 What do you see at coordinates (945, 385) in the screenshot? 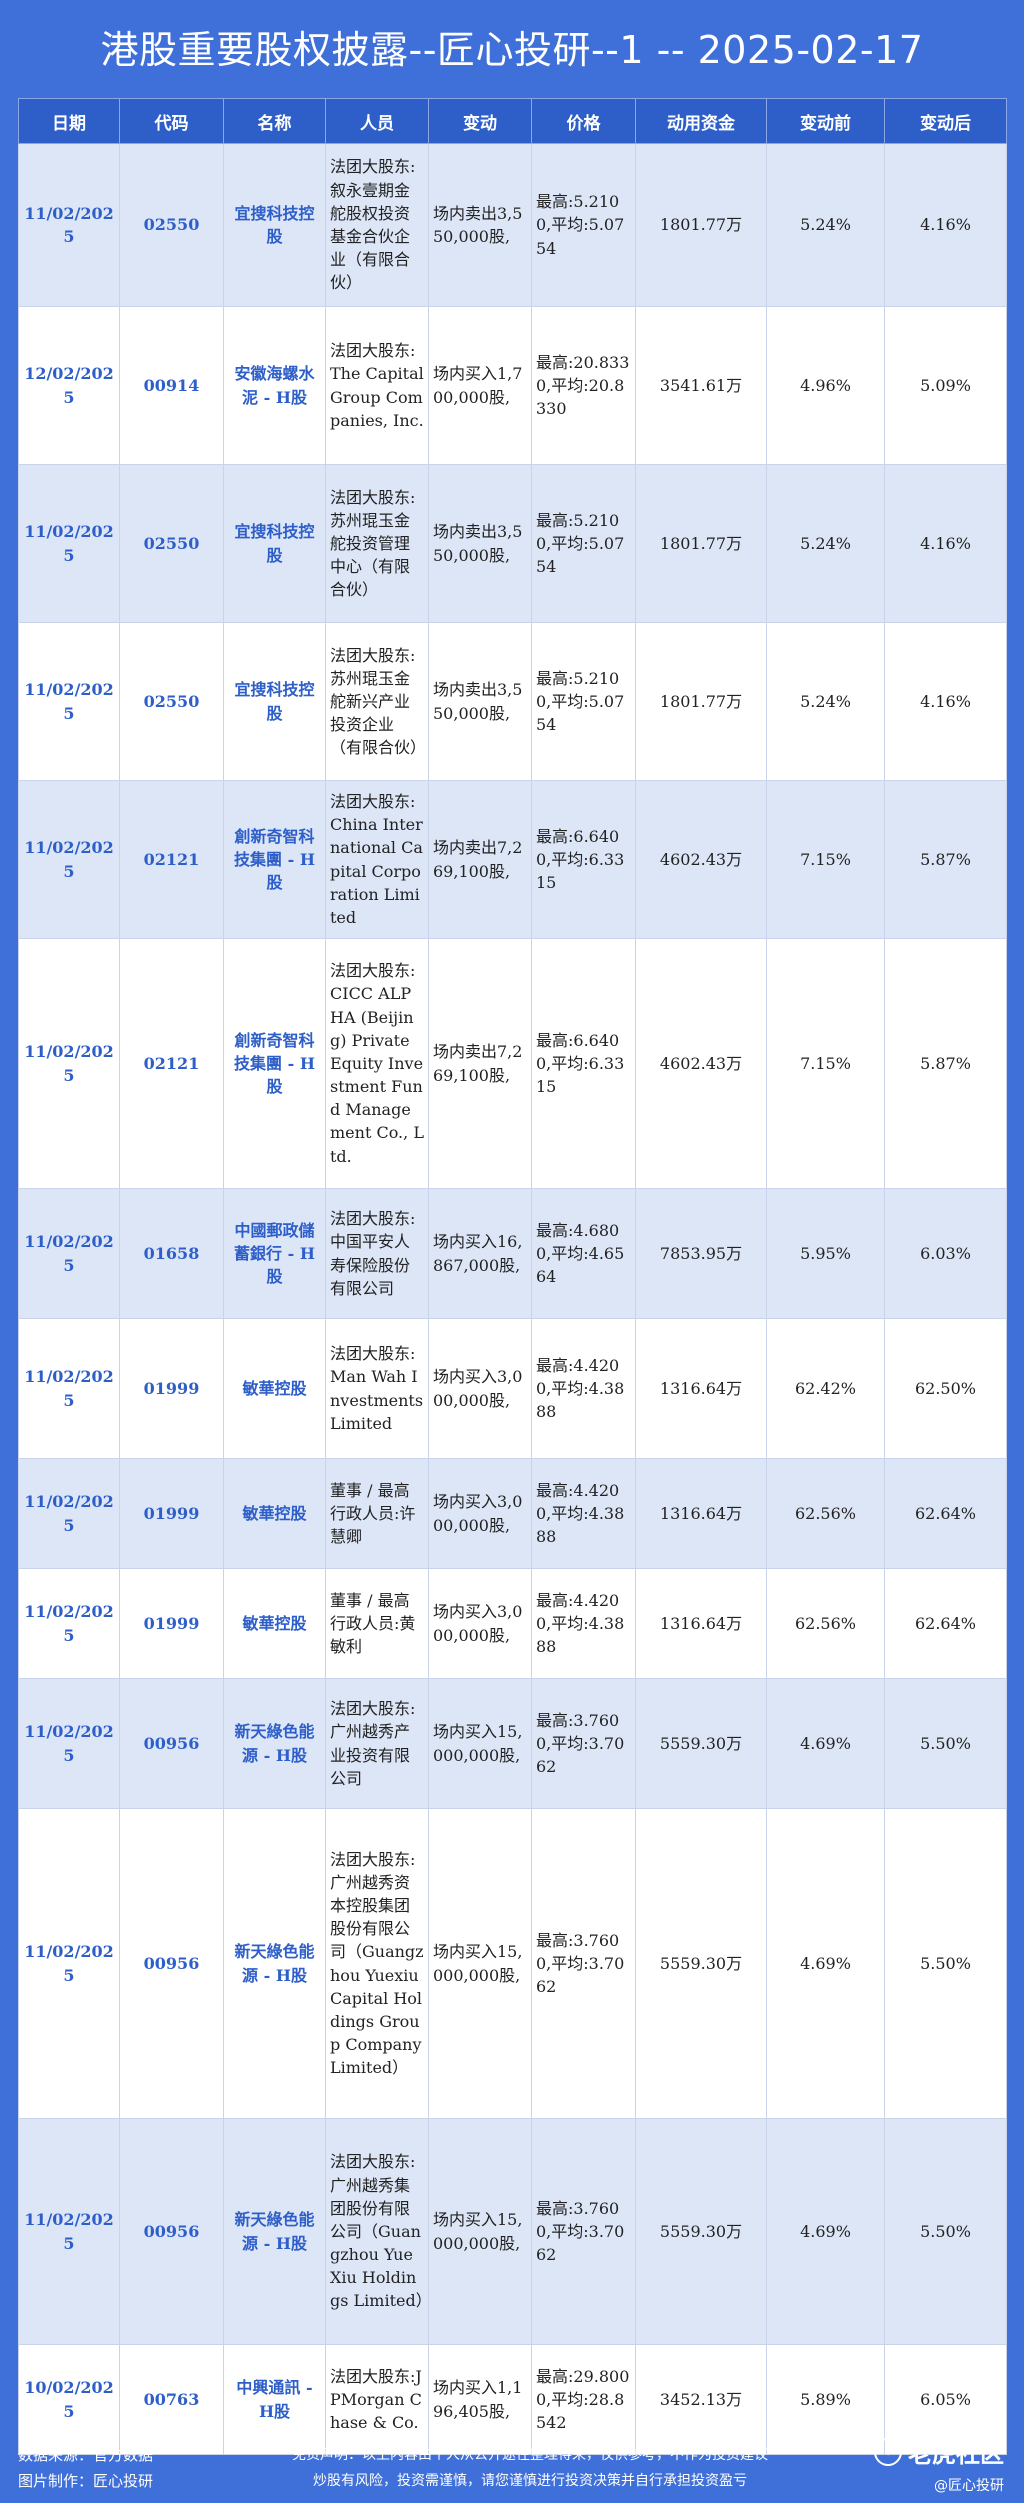
I see `cell-after: 5.09%` at bounding box center [945, 385].